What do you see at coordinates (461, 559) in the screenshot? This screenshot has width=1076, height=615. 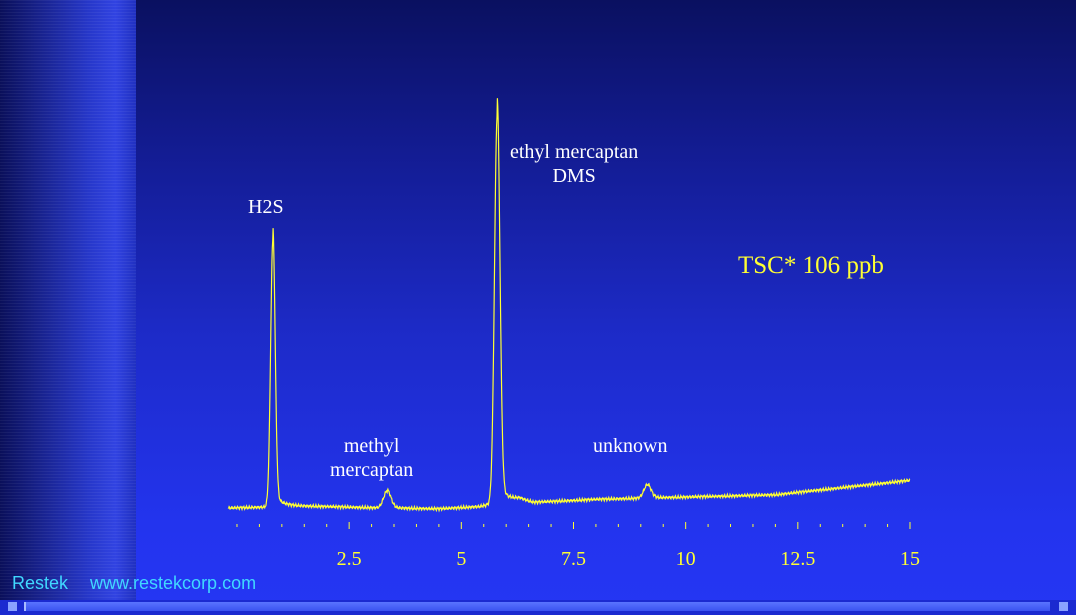 I see `x-tick-label: 5` at bounding box center [461, 559].